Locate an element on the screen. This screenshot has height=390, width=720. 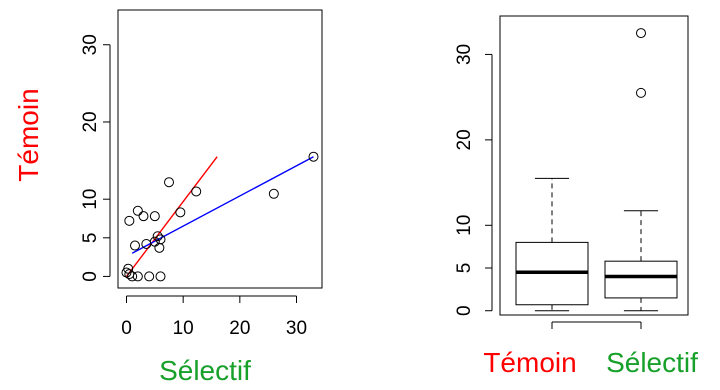
category-label: Sélectif is located at coordinates (652, 362).